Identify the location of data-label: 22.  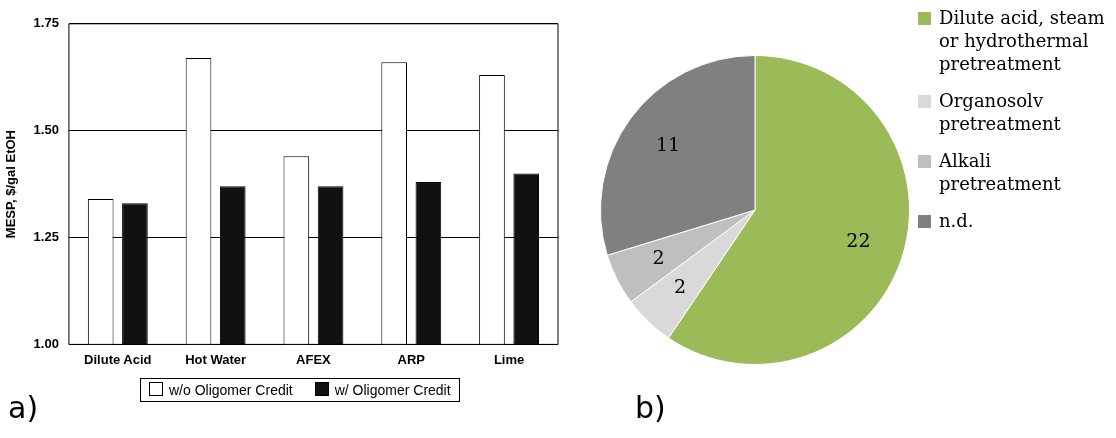
(858, 239).